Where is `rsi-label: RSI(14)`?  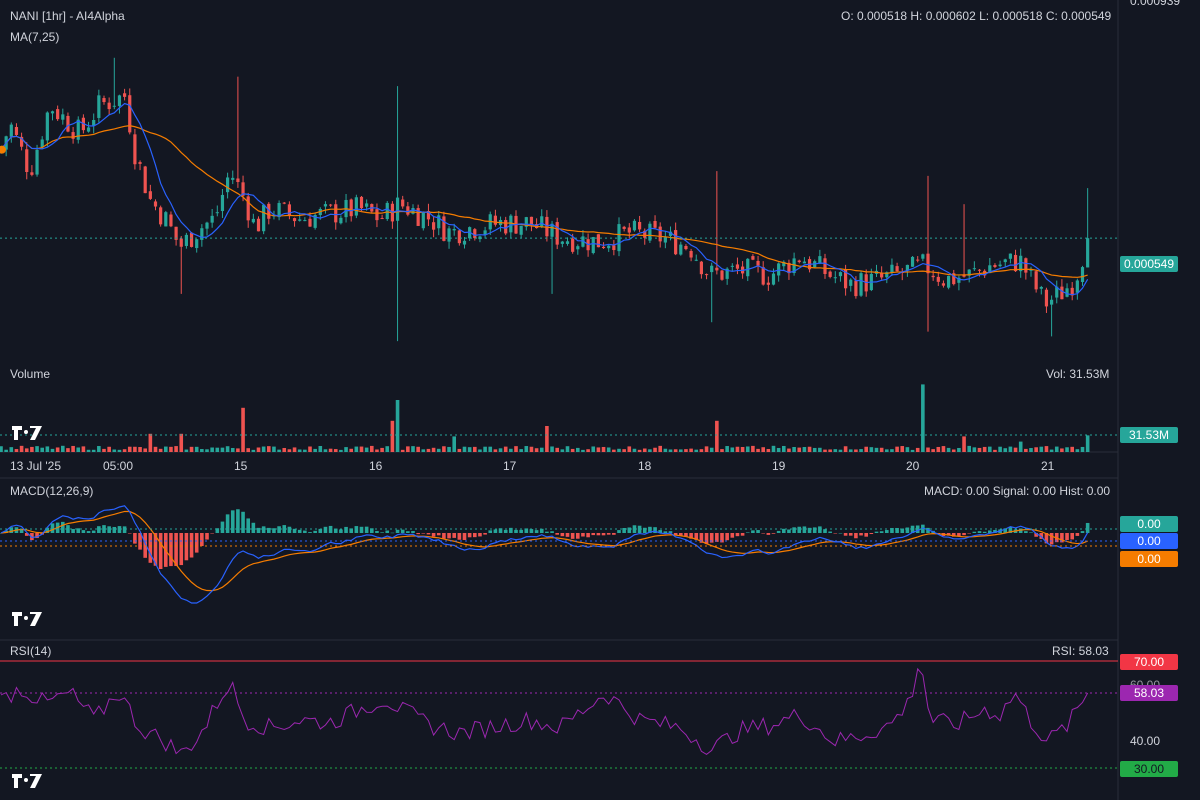
rsi-label: RSI(14) is located at coordinates (31, 651).